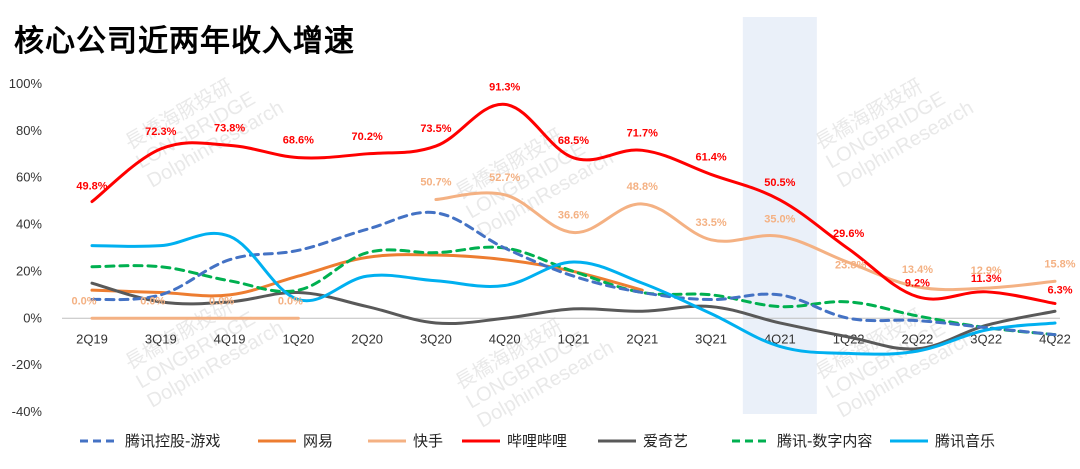 The image size is (1080, 469). Describe the element at coordinates (986, 279) in the screenshot. I see `data-label: 11.3%` at that location.